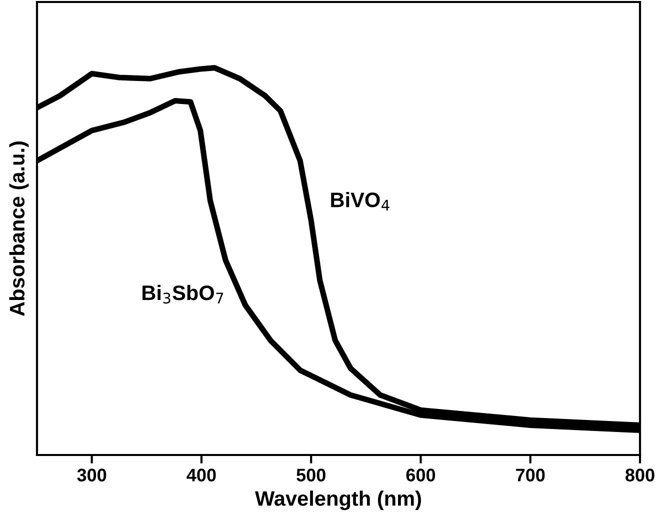 The height and width of the screenshot is (517, 657). Describe the element at coordinates (530, 475) in the screenshot. I see `x-tick-label: 700` at that location.